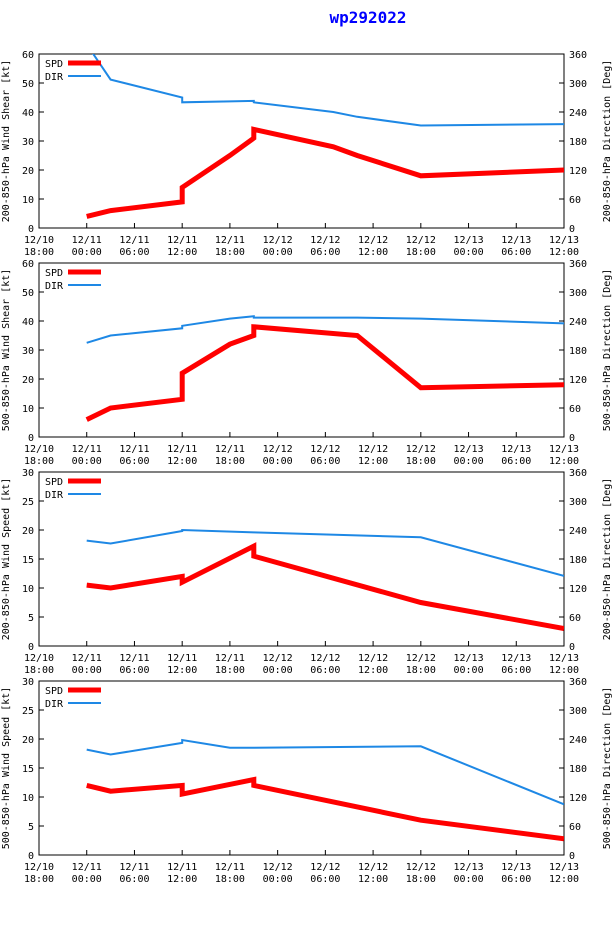 The image size is (614, 936). Describe the element at coordinates (28, 769) in the screenshot. I see `y-tick-label: 15` at that location.